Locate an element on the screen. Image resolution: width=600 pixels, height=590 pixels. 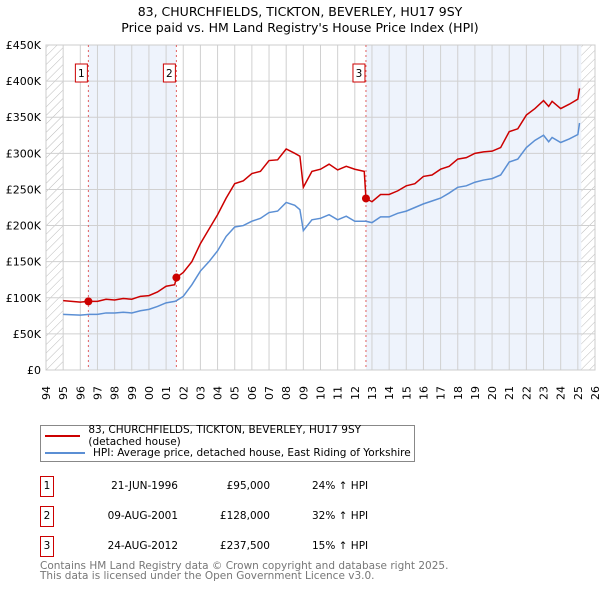
y-tick-label: £50K is located at coordinates (27, 334).